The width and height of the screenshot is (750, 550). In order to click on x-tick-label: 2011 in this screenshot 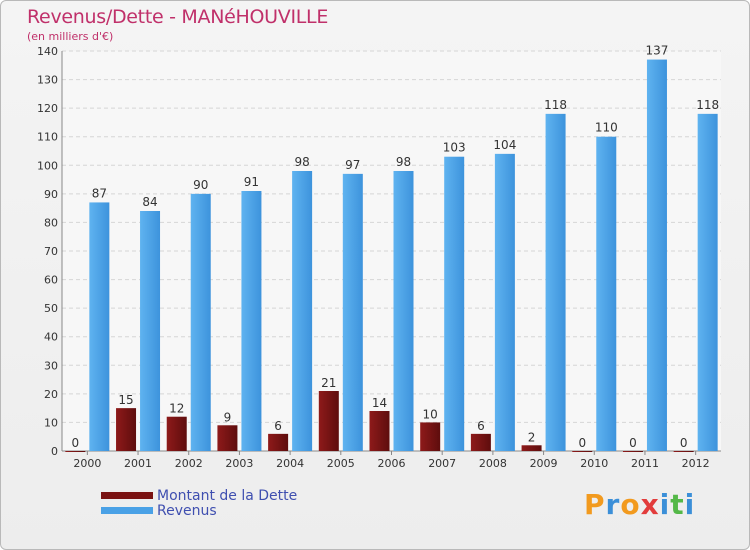, I will do `click(645, 463)`.